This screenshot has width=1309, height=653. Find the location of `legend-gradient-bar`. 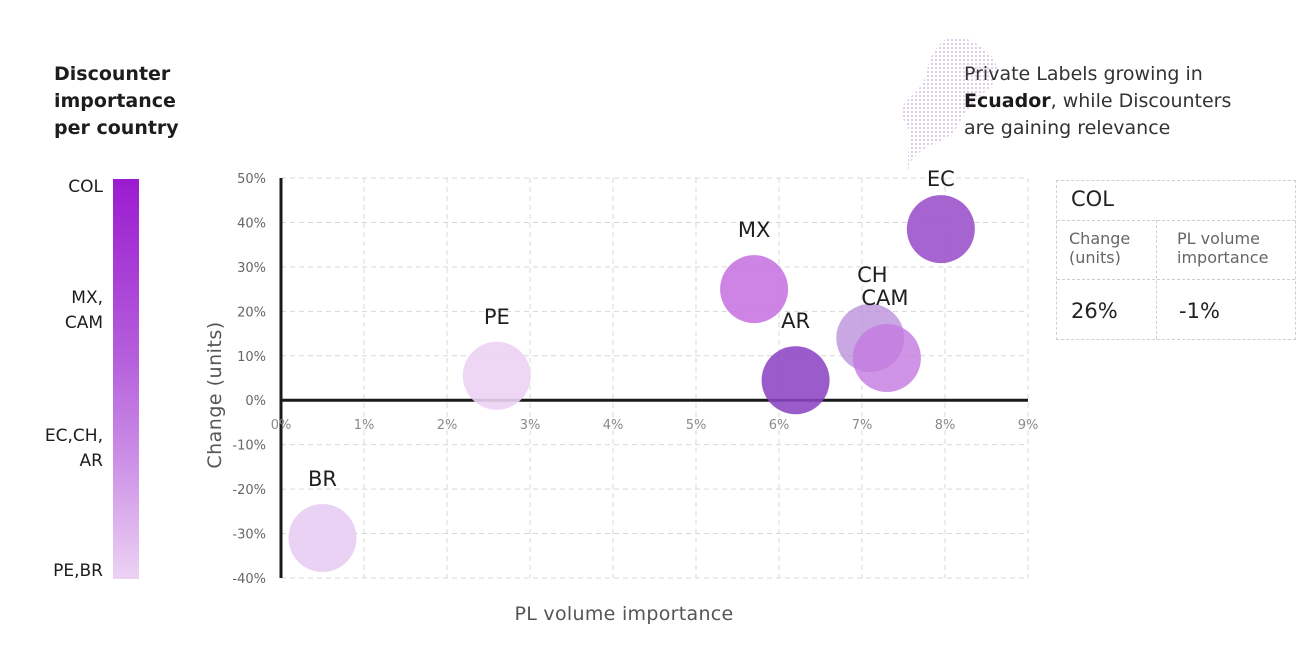

legend-gradient-bar is located at coordinates (126, 379).